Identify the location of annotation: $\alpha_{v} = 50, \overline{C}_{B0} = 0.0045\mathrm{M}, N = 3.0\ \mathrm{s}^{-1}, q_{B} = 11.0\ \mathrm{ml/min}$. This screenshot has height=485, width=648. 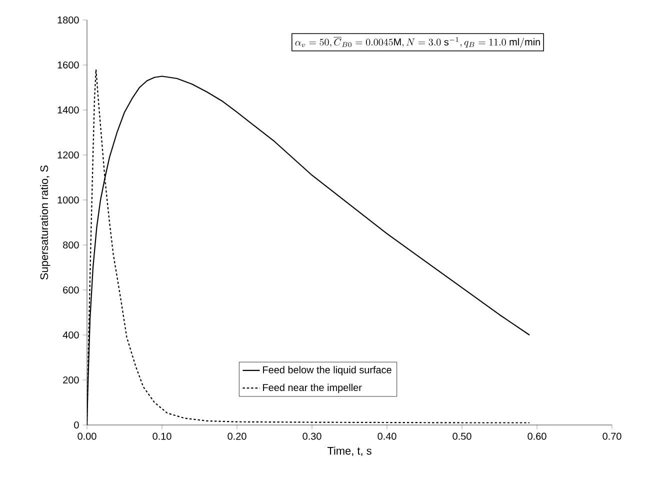
(417, 42).